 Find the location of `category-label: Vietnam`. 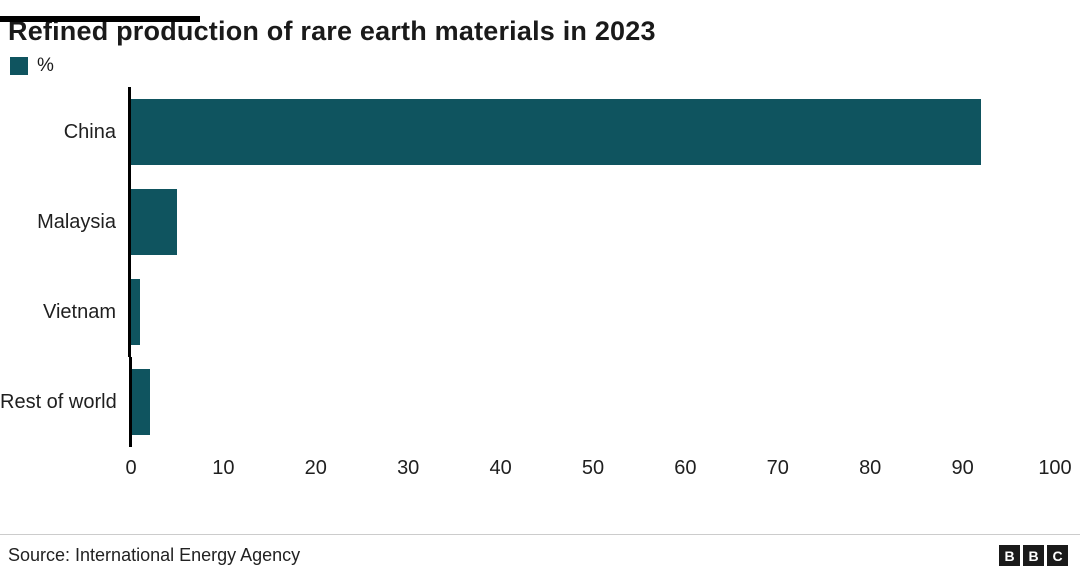

category-label: Vietnam is located at coordinates (79, 311).